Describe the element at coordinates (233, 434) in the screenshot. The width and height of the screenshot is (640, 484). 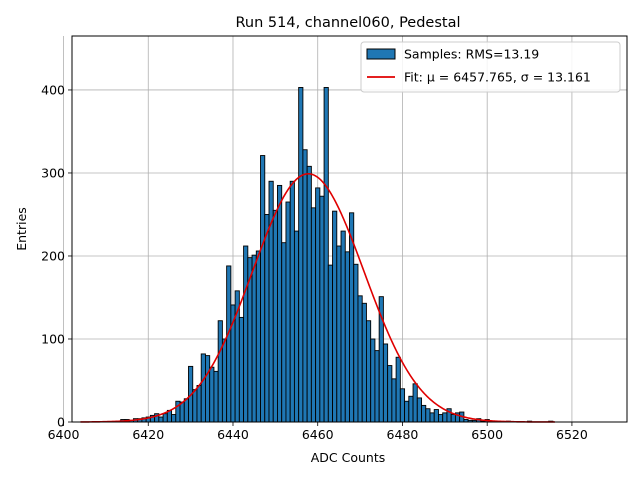
I see `x-tick-label: 6440` at that location.